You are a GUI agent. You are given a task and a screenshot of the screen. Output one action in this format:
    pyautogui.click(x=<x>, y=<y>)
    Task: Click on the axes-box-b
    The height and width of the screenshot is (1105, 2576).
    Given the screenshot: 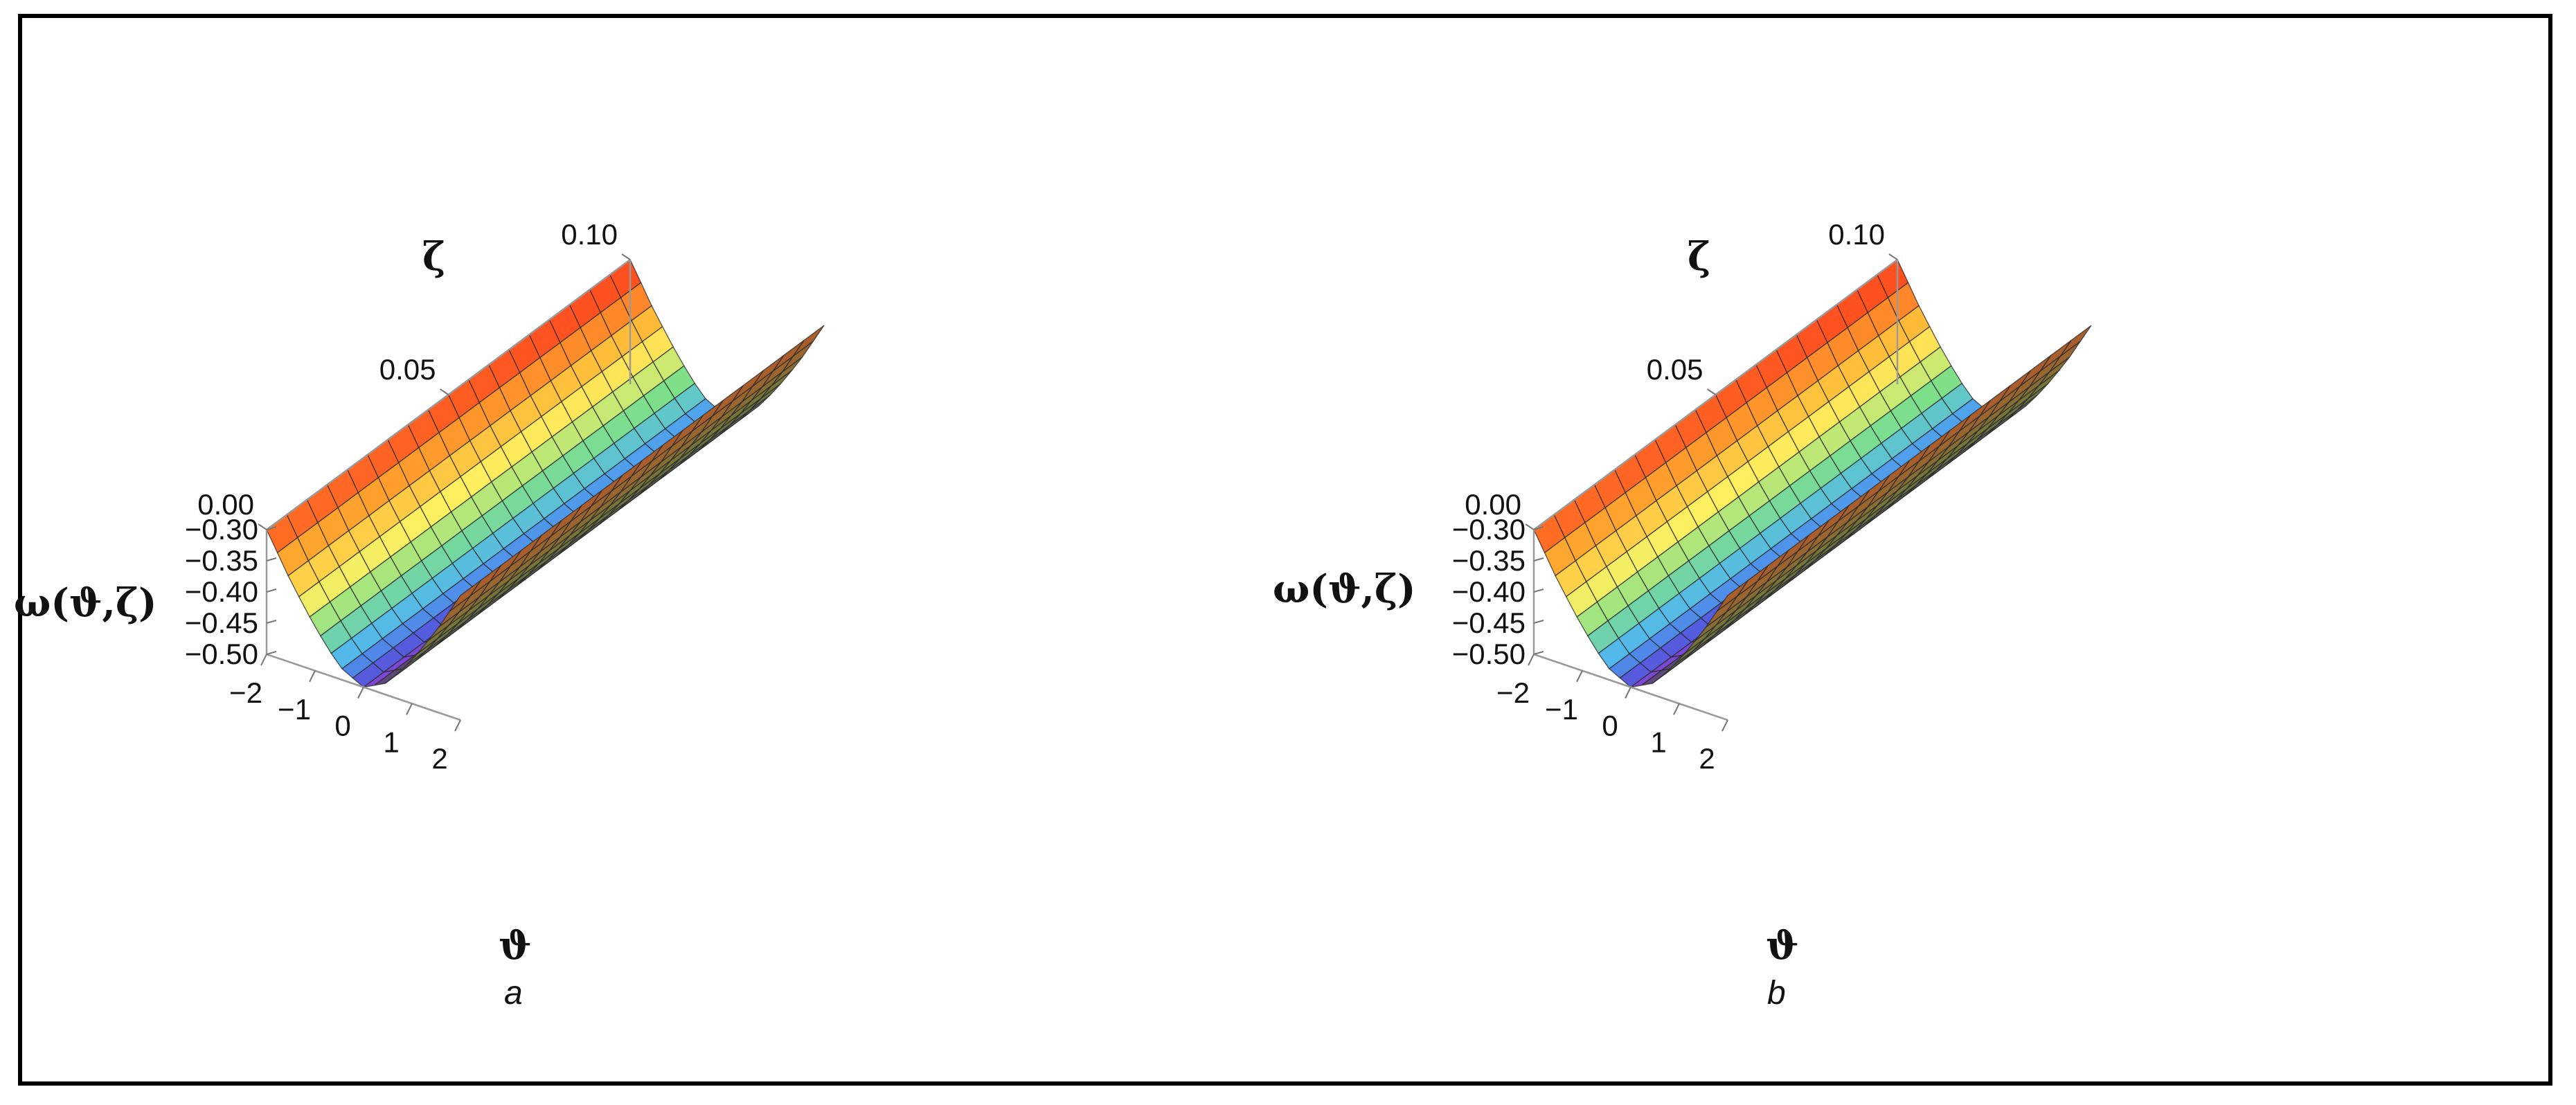 What is the action you would take?
    pyautogui.click(x=1712, y=492)
    